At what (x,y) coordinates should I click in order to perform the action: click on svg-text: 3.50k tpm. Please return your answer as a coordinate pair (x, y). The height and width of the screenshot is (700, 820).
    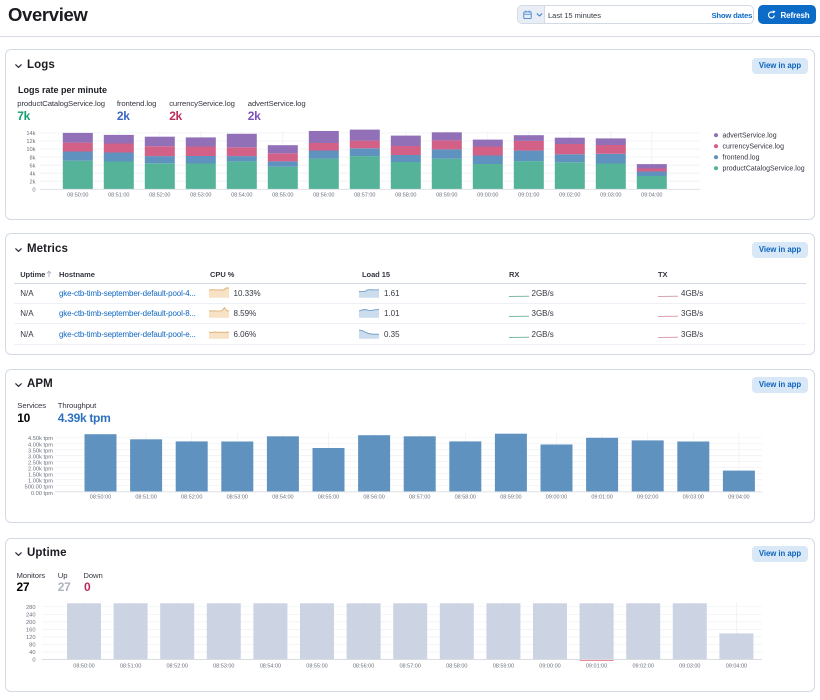
    Looking at the image, I should click on (40, 451).